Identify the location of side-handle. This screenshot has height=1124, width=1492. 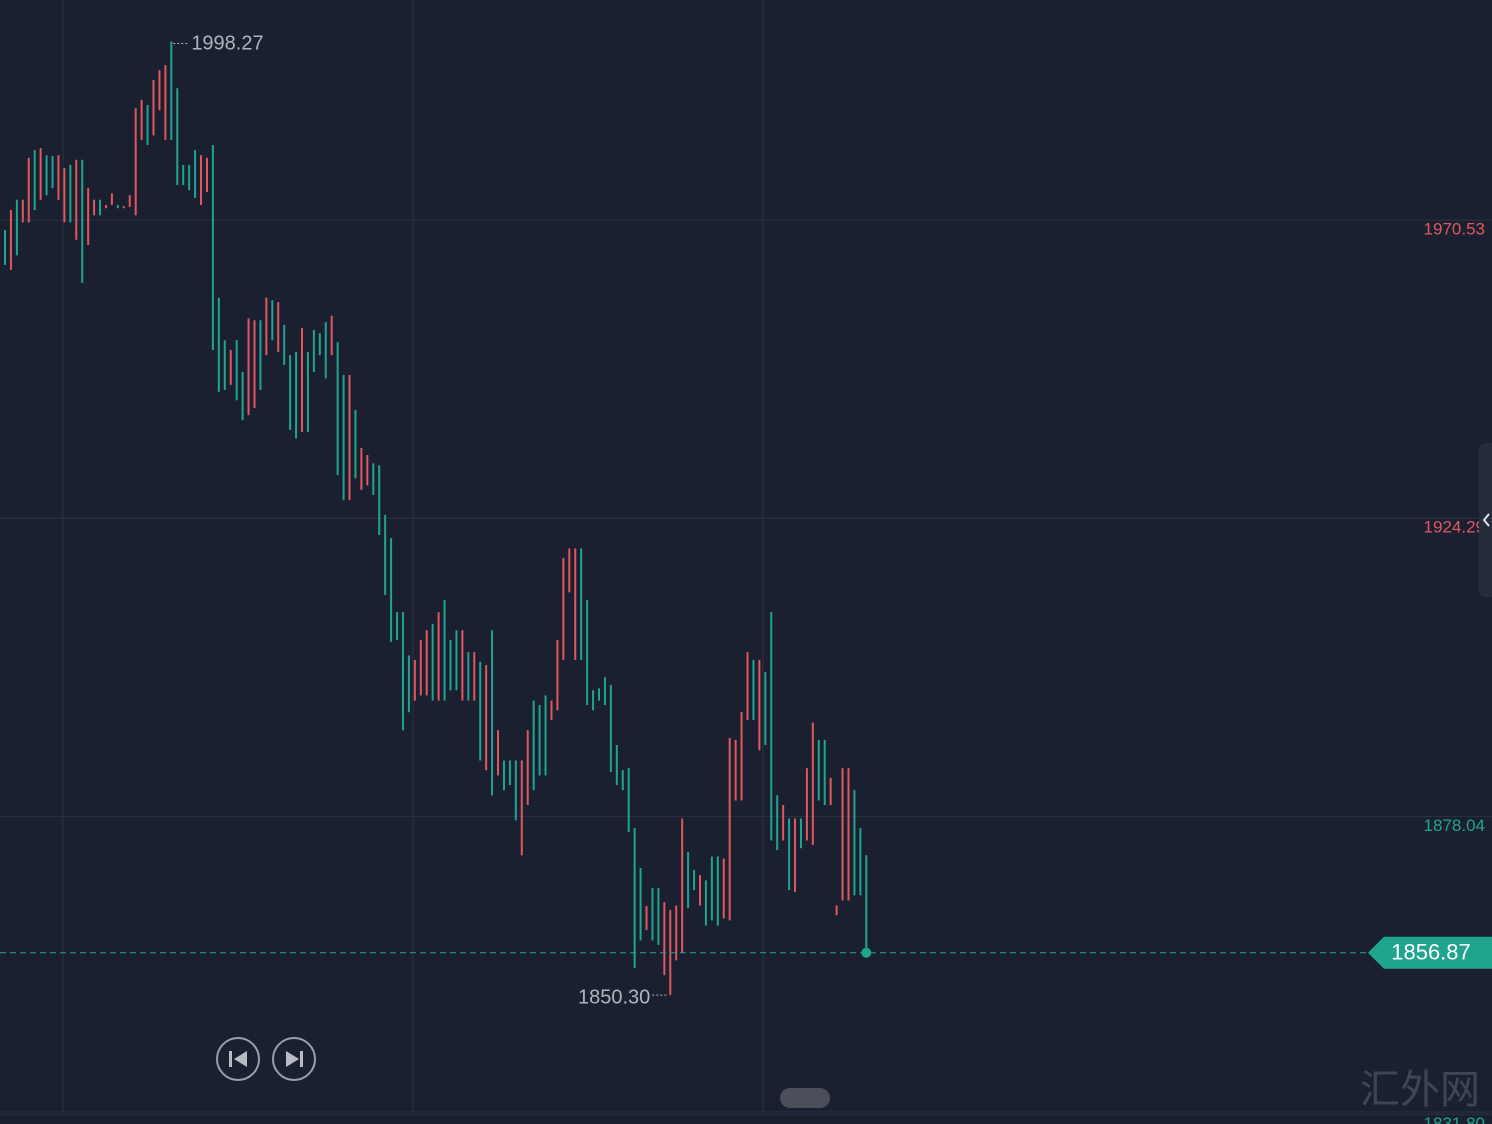
(1485, 520).